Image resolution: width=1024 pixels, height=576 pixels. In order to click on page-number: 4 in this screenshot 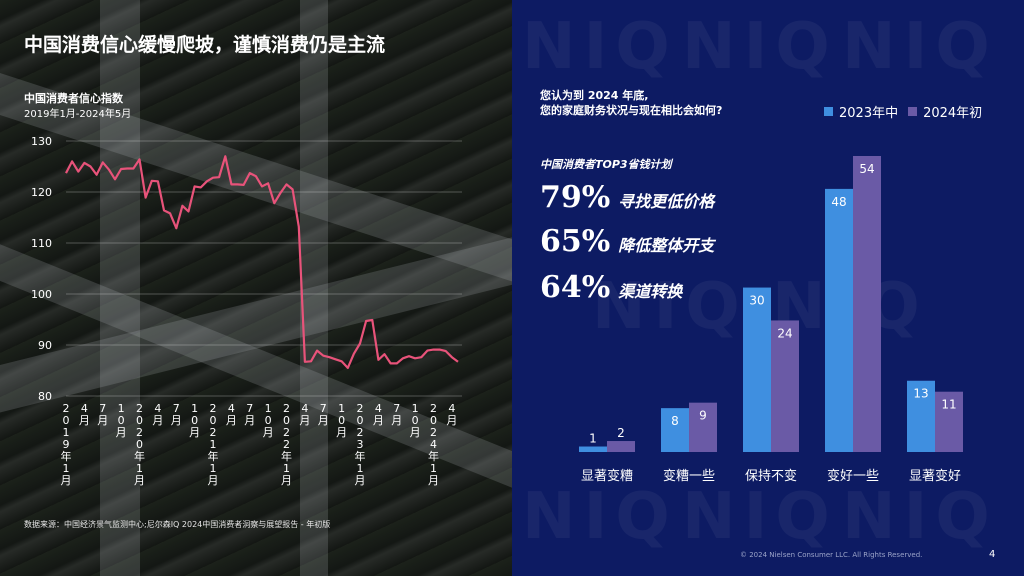, I will do `click(992, 554)`.